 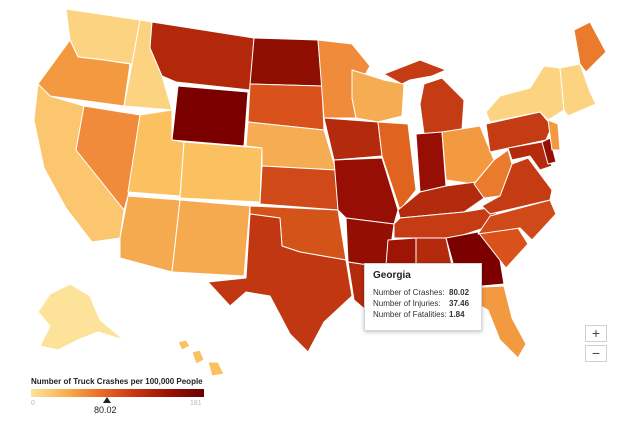 I want to click on state-montana, so click(x=202, y=56).